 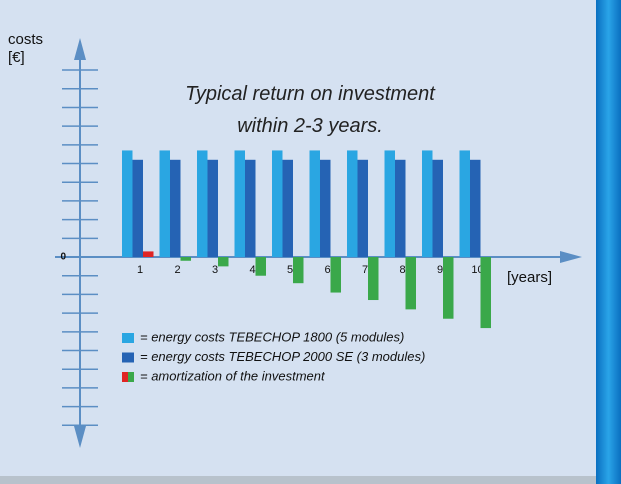 I want to click on y-axis-label: costs [€], so click(x=26, y=48).